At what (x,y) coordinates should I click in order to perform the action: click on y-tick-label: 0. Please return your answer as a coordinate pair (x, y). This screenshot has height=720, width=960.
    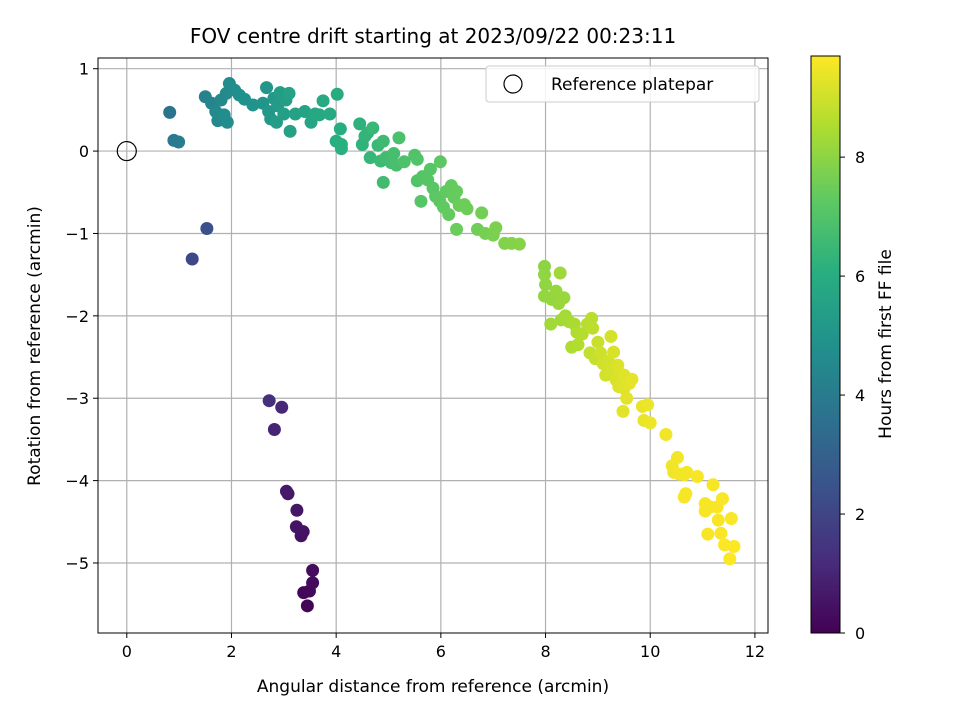
    Looking at the image, I should click on (84, 151).